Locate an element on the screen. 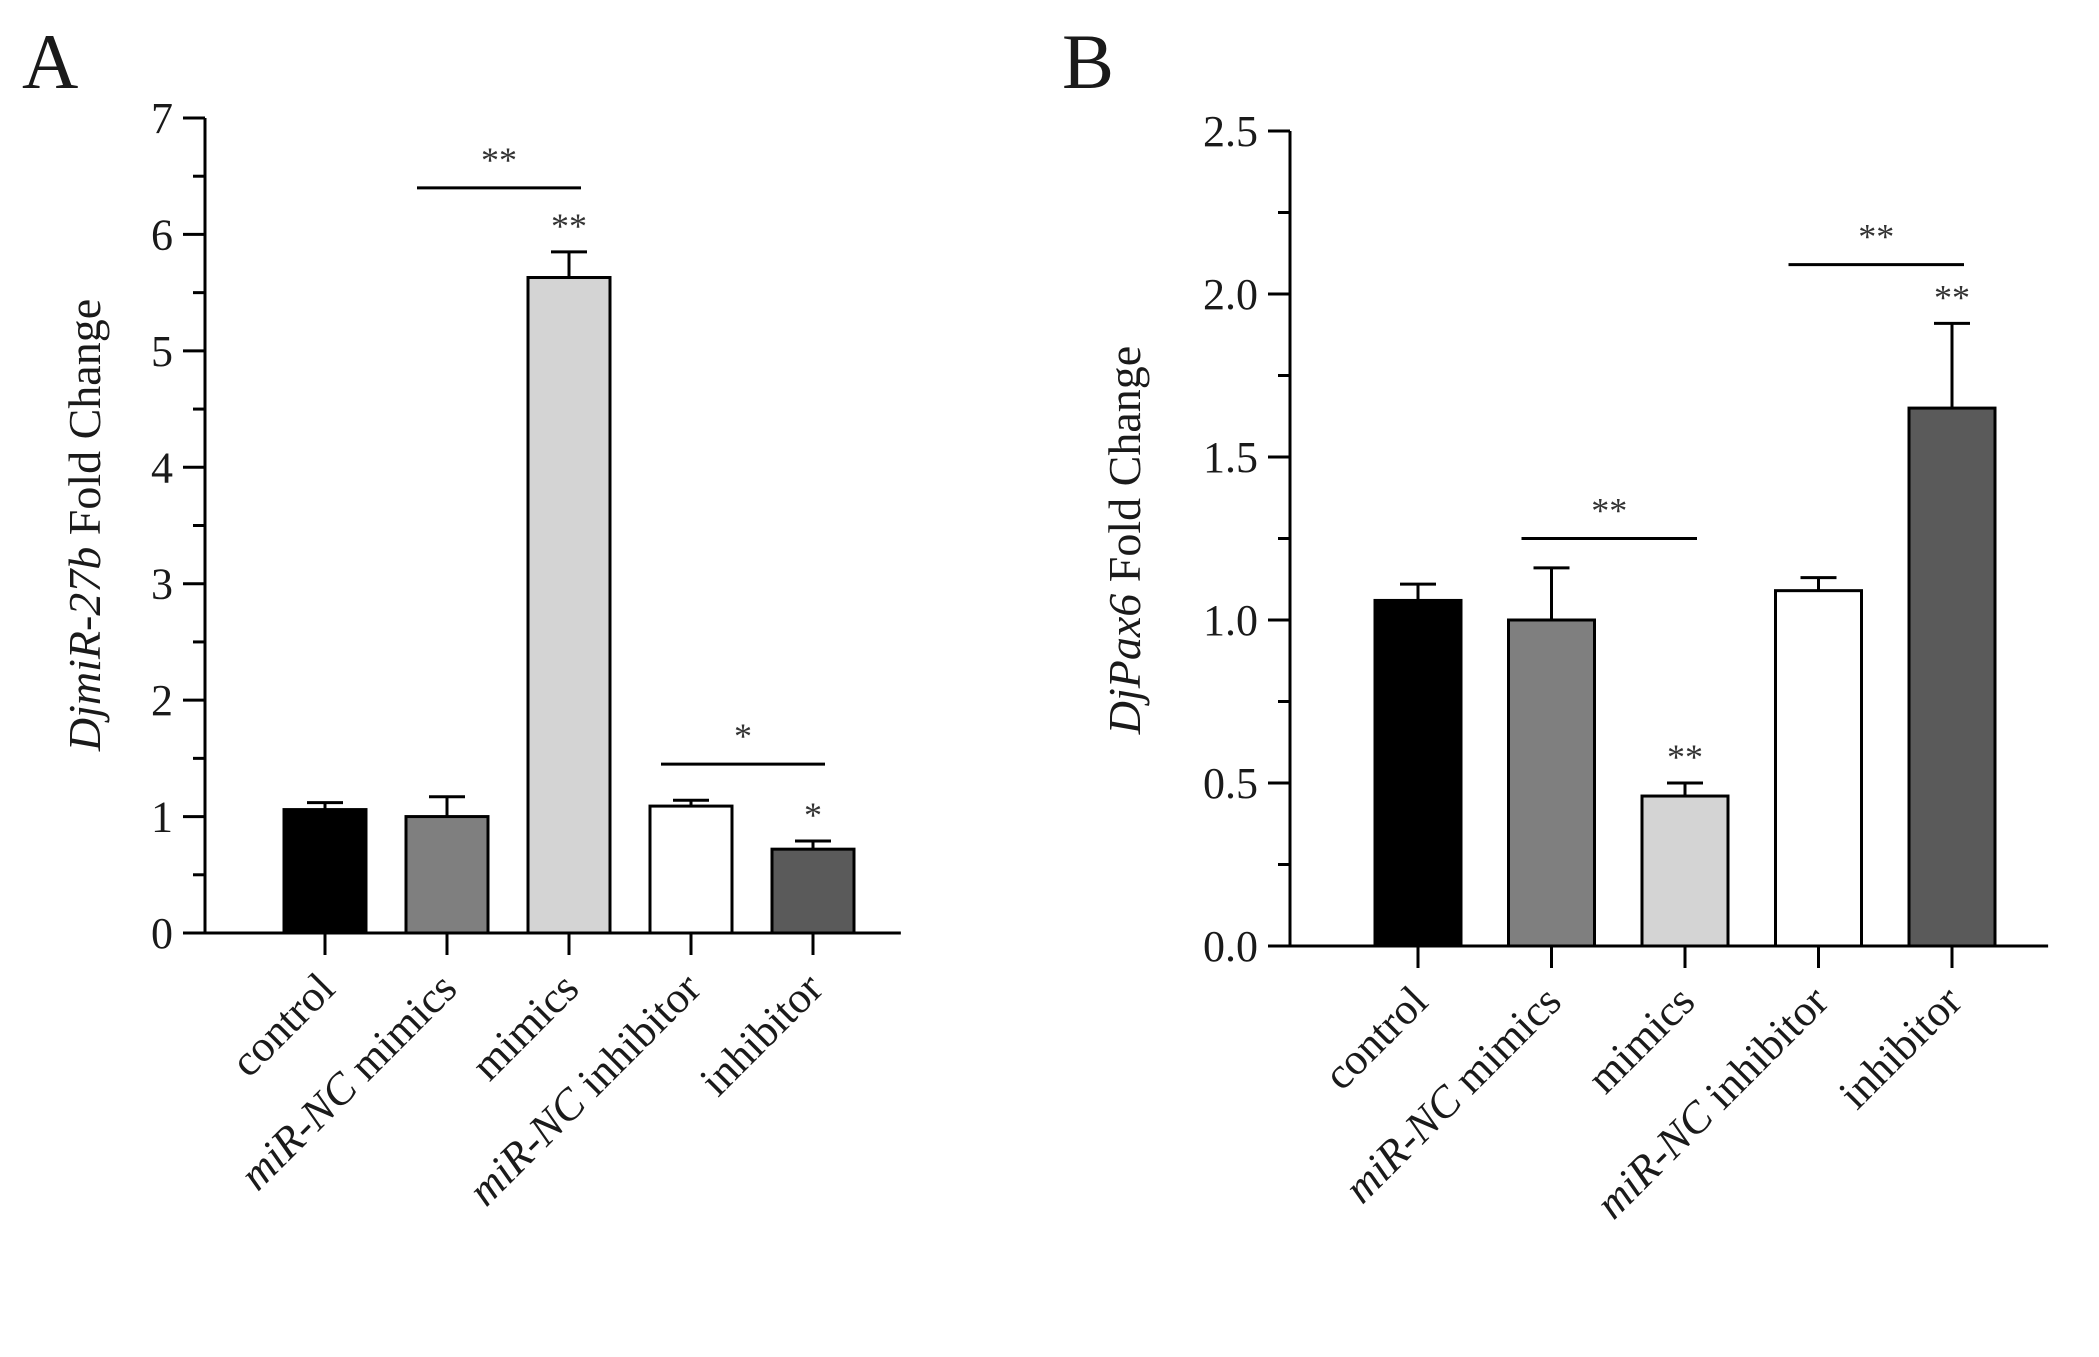 This screenshot has width=2099, height=1357. significance-marker: * is located at coordinates (813, 815).